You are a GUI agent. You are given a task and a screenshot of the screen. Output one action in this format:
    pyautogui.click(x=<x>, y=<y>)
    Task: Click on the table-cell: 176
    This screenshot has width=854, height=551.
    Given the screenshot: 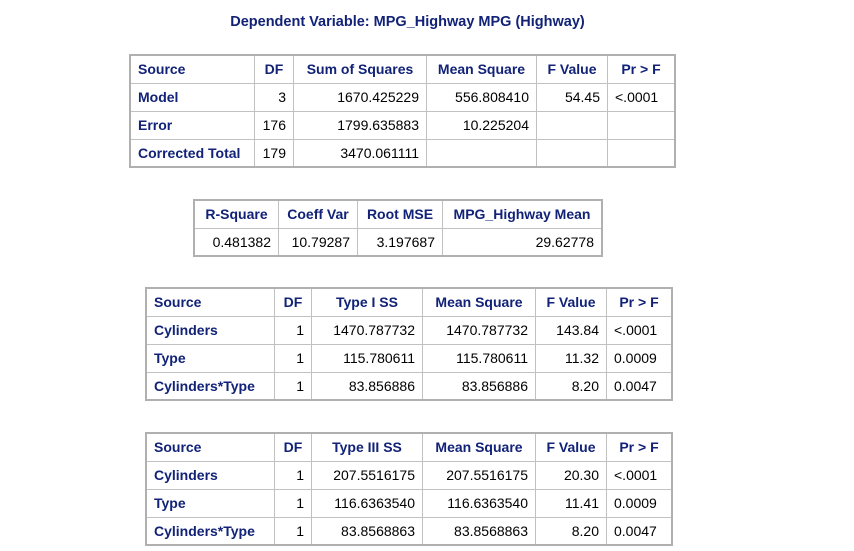 What is the action you would take?
    pyautogui.click(x=274, y=125)
    